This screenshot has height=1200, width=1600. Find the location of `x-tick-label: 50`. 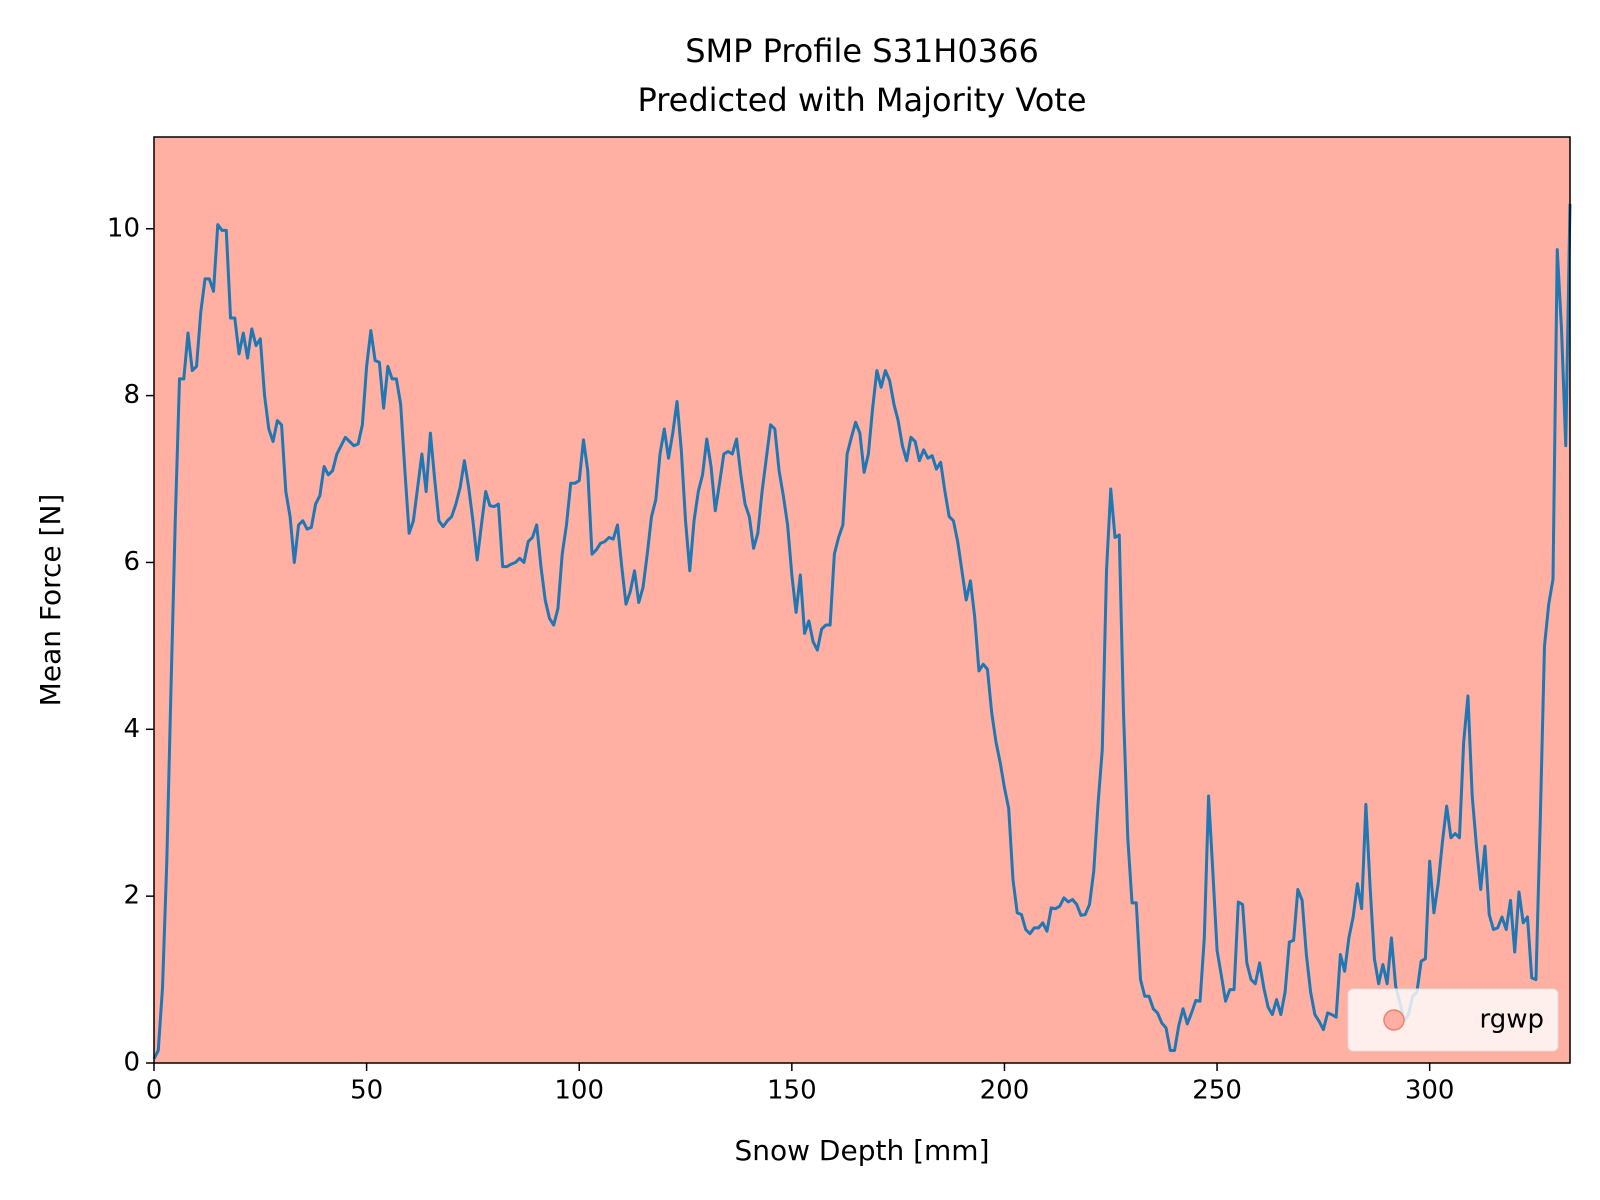

x-tick-label: 50 is located at coordinates (366, 1091).